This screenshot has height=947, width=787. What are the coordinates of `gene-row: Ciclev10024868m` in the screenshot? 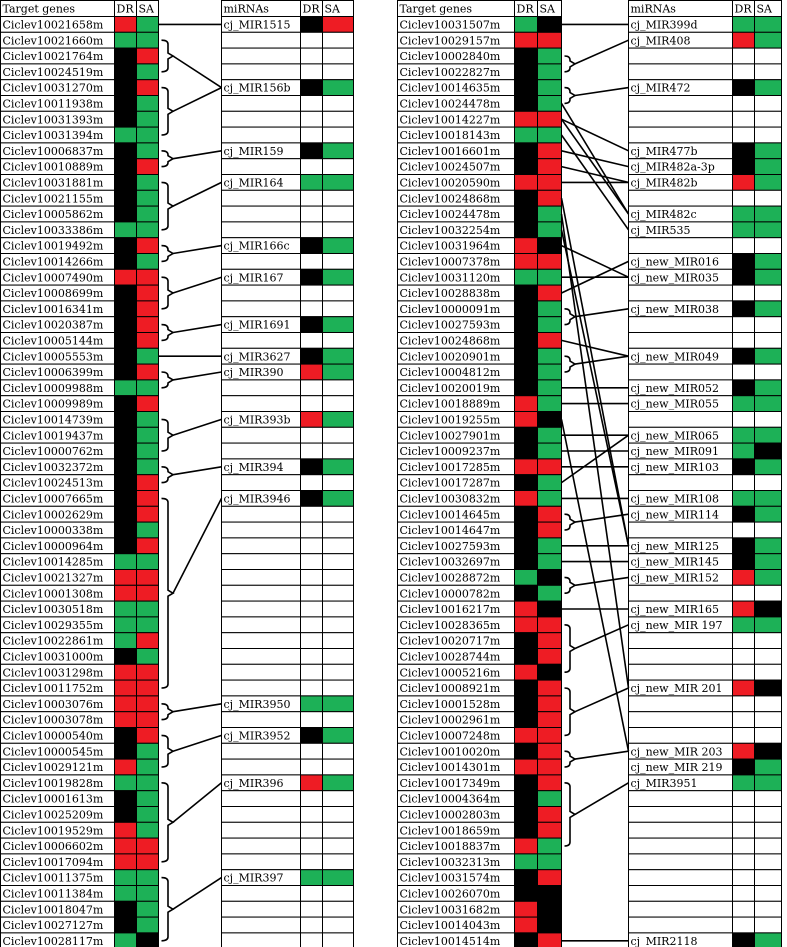 It's located at (479, 198).